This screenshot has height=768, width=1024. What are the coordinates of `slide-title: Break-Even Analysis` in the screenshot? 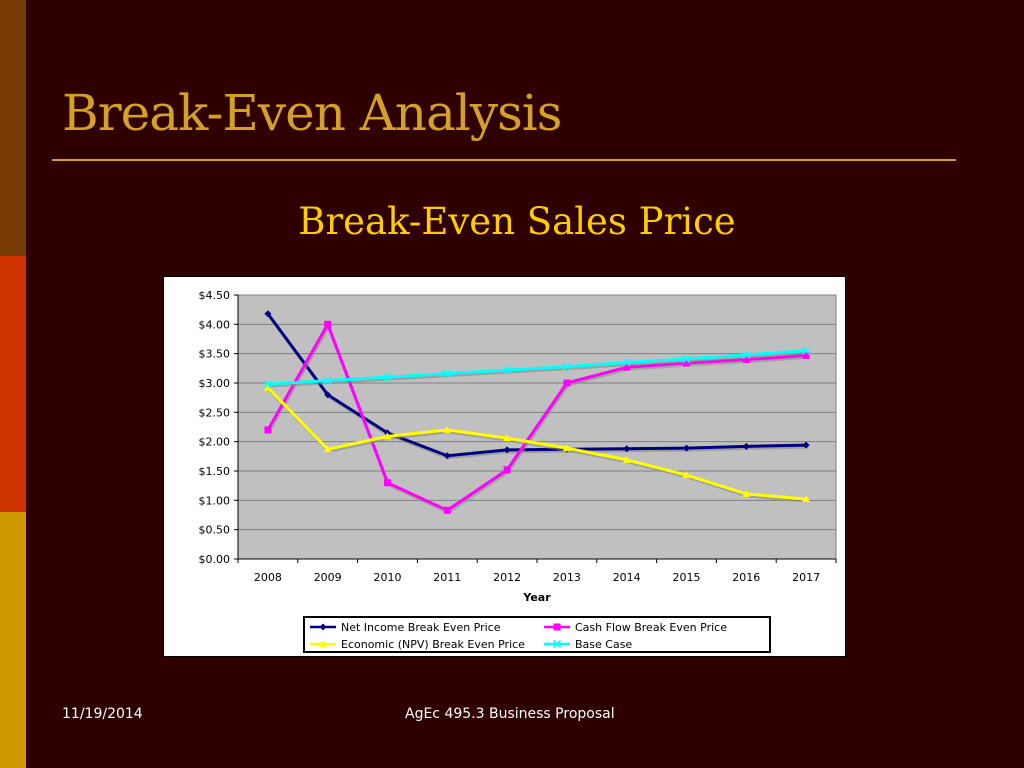 It's located at (312, 113).